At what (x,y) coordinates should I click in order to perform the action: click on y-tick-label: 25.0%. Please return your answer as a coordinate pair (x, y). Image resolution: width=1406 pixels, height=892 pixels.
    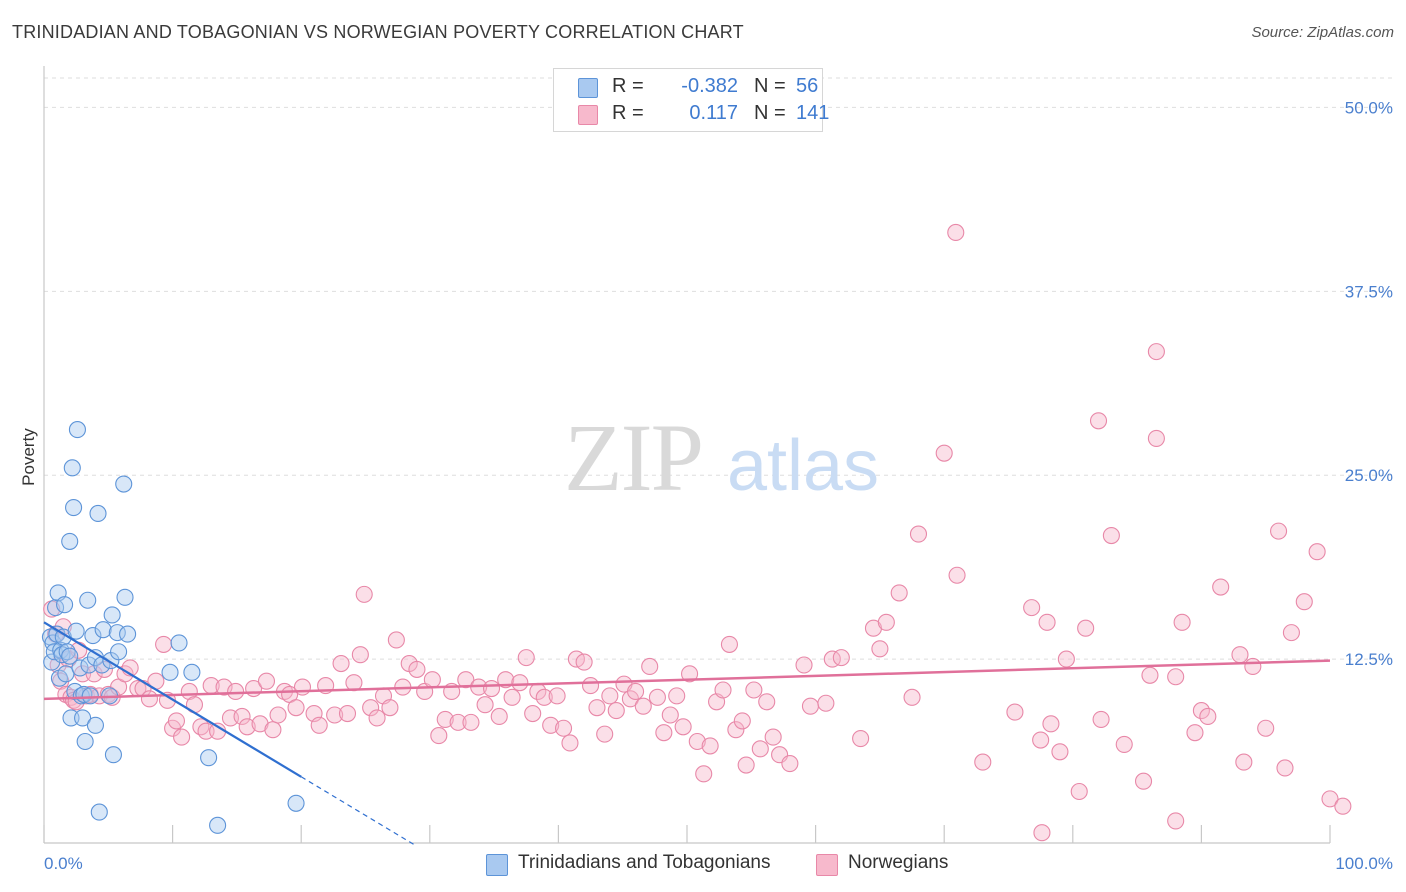
    Looking at the image, I should click on (1369, 475).